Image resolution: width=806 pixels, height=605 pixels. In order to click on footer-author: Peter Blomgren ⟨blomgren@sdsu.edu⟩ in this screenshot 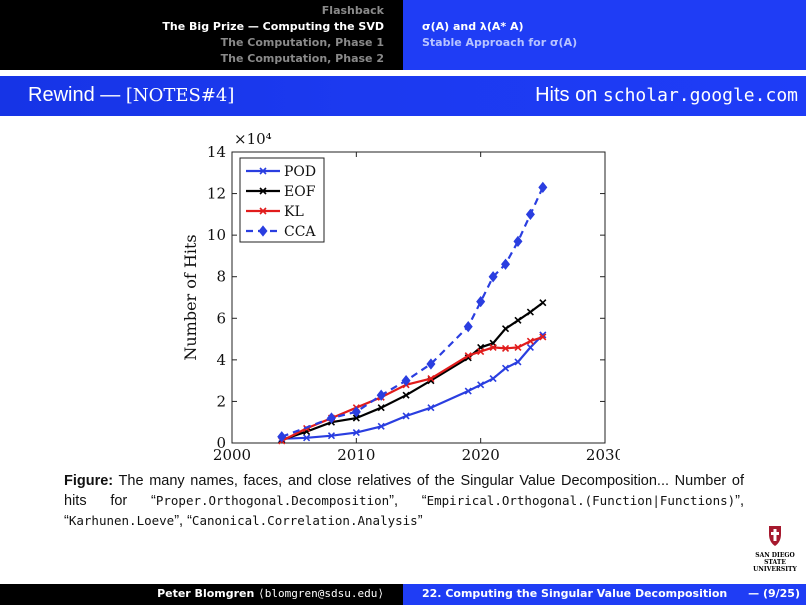, I will do `click(270, 593)`.